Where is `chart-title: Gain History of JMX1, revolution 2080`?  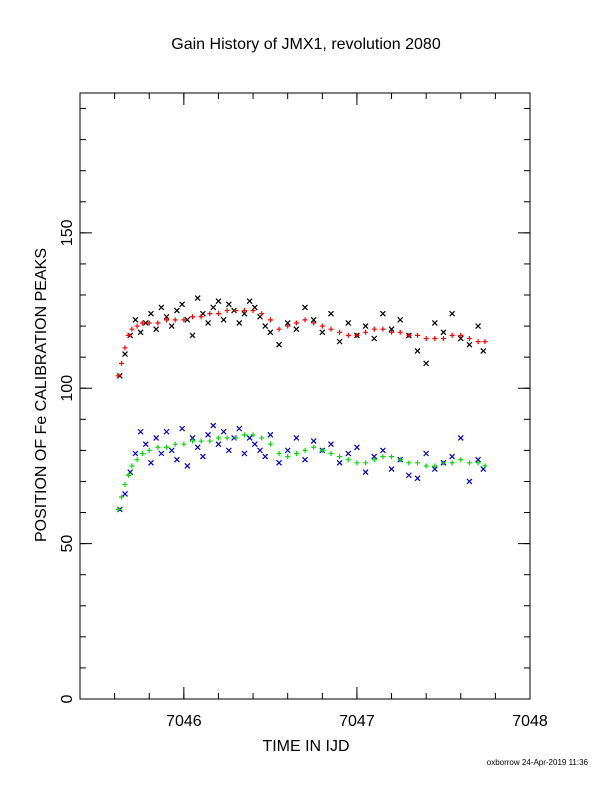 chart-title: Gain History of JMX1, revolution 2080 is located at coordinates (306, 44).